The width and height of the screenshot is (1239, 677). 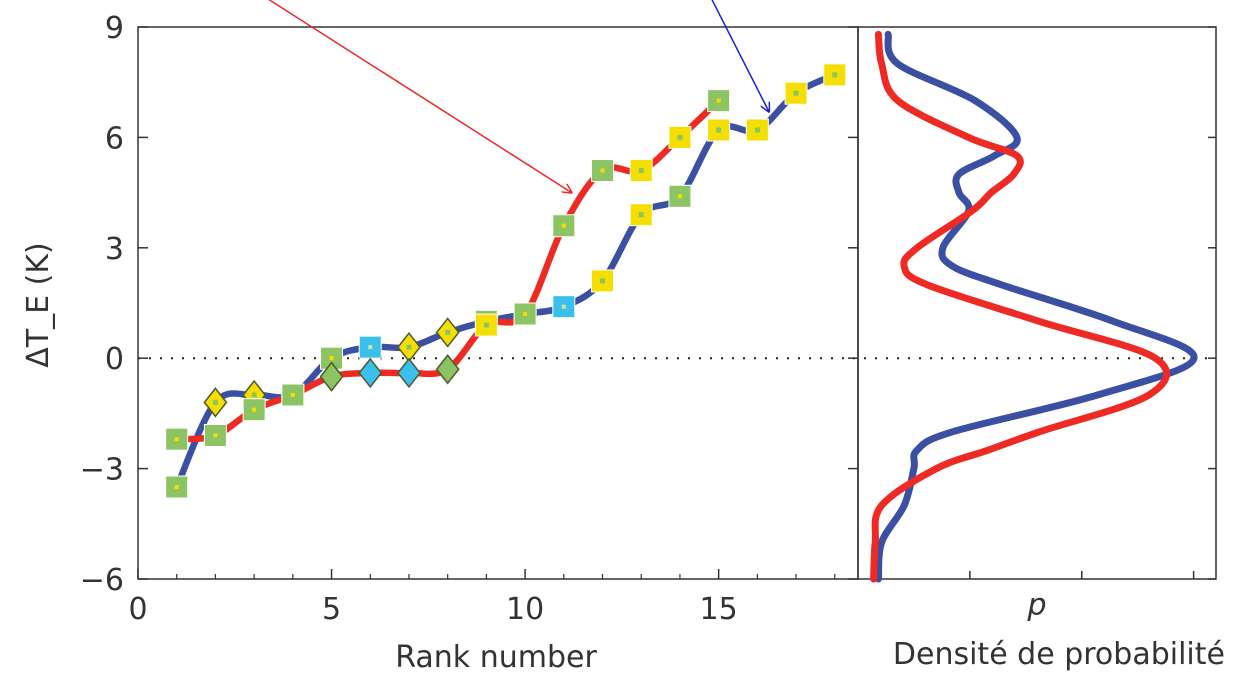 I want to click on x-axis-title: Rank number, so click(x=496, y=657).